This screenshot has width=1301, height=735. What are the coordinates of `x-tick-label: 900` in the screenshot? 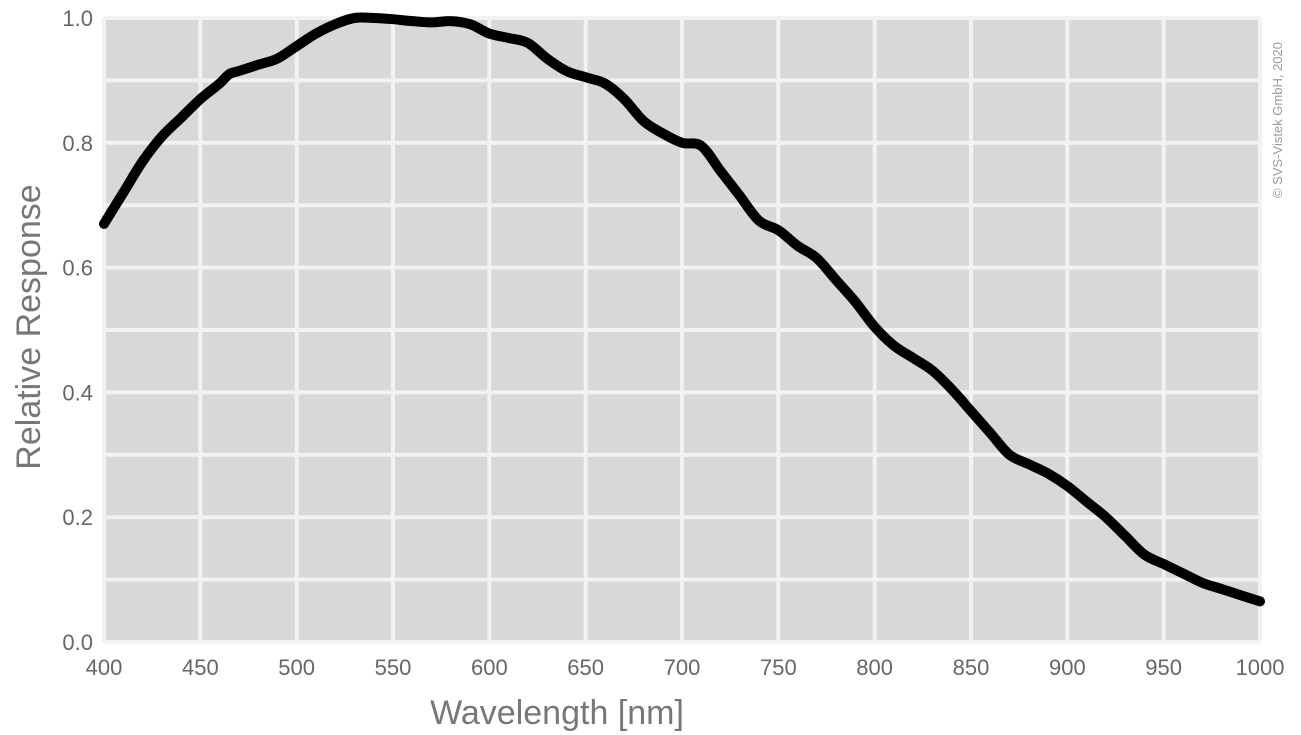 It's located at (1067, 667).